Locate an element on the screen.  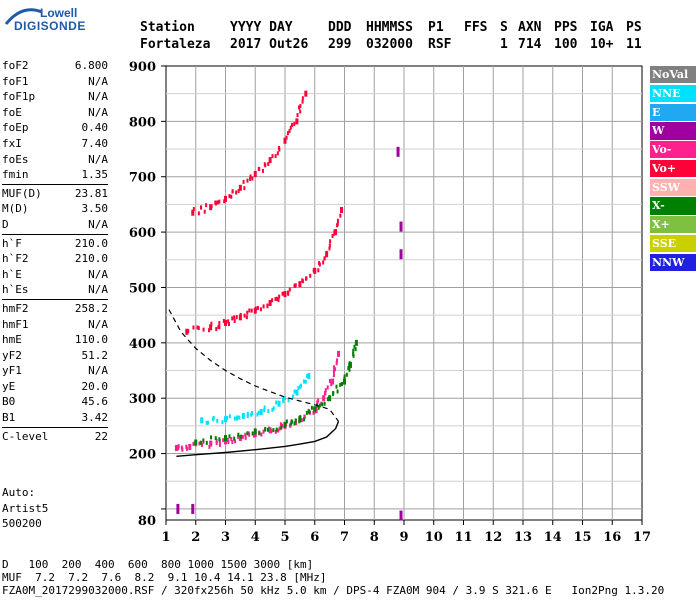
param-value: 0.40 is located at coordinates (95, 128).